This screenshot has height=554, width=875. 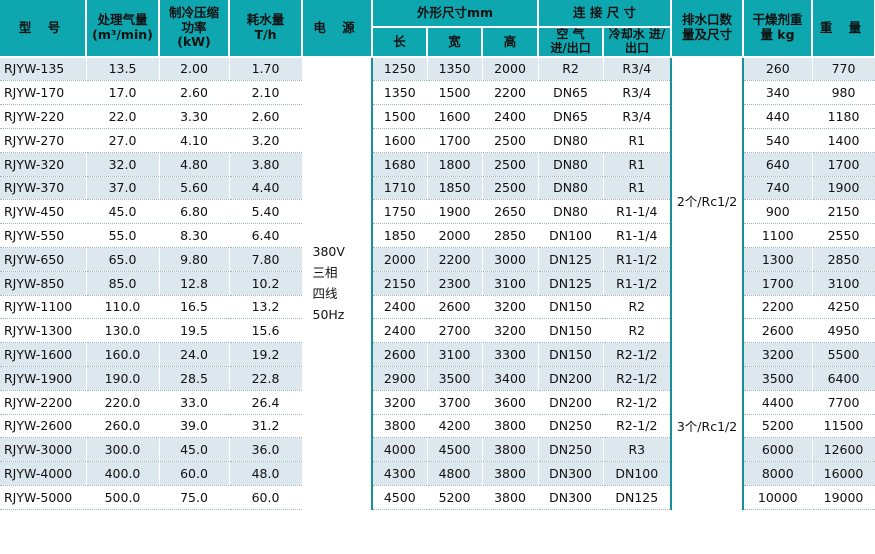 I want to click on cell-weight: 6400, so click(x=843, y=378).